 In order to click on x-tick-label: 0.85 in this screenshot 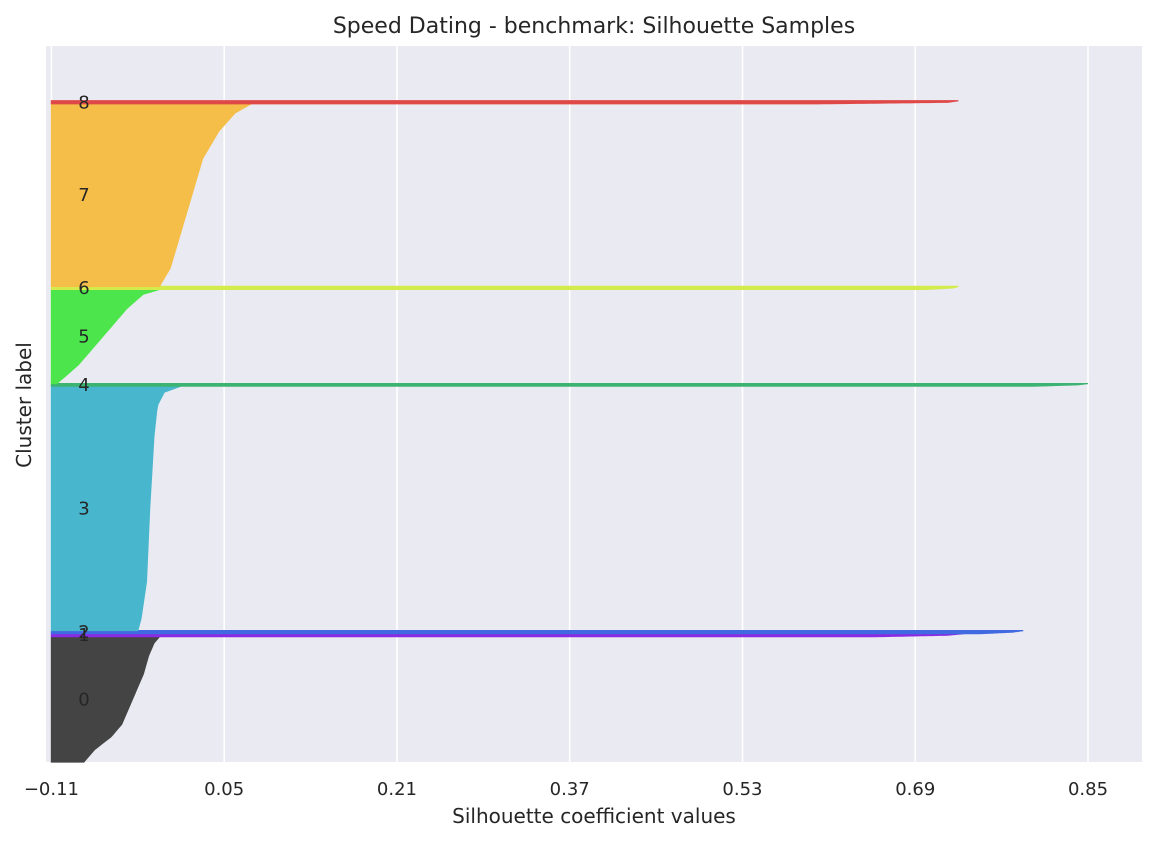, I will do `click(1088, 789)`.